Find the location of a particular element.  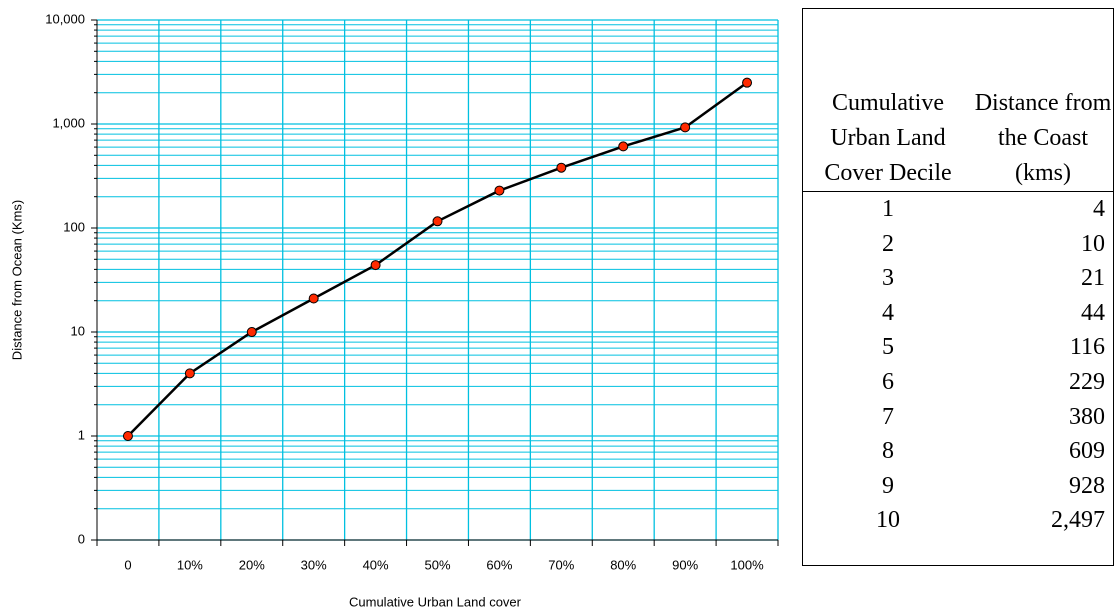

x-tick-label: 80% is located at coordinates (623, 564).